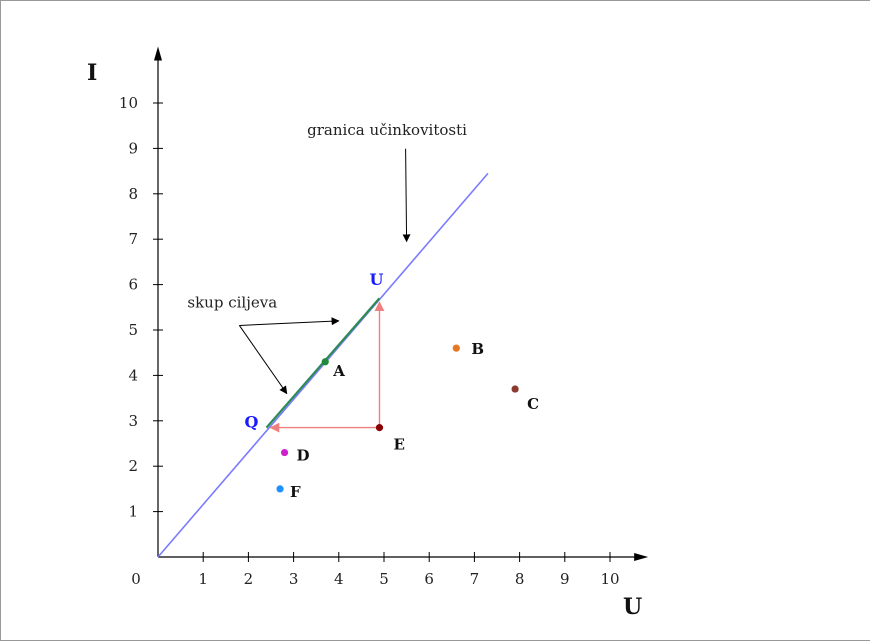 This screenshot has height=642, width=870. Describe the element at coordinates (520, 579) in the screenshot. I see `x-tick-label: 8` at that location.